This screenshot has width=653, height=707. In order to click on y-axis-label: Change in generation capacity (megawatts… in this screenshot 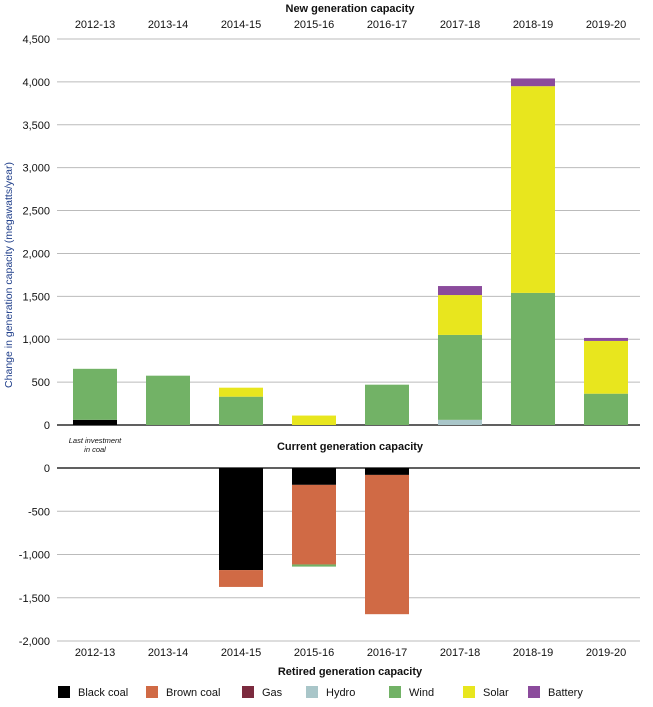, I will do `click(9, 275)`.